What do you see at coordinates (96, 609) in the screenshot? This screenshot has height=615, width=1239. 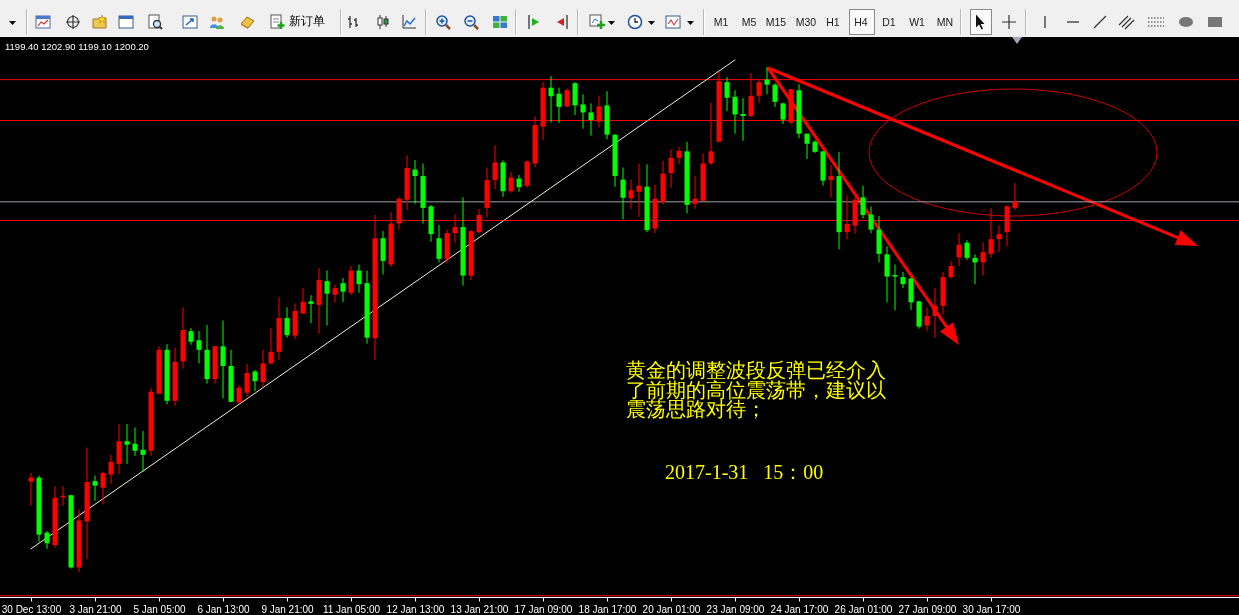 I see `x-tick-label: 3 Jan 21:00` at bounding box center [96, 609].